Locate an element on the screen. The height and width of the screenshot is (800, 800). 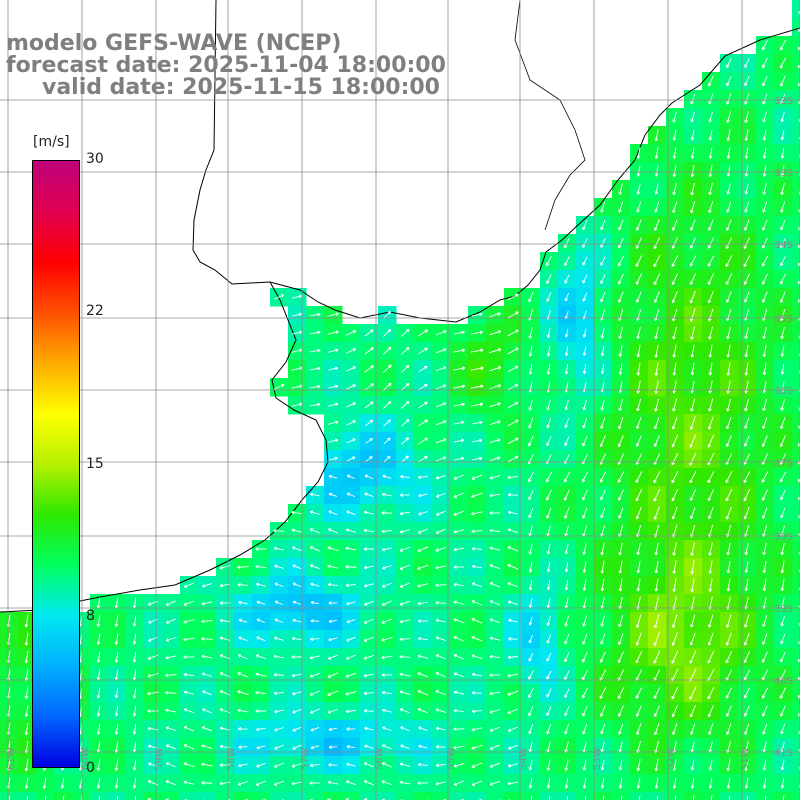
lon-label: 53W is located at coordinates (597, 758).